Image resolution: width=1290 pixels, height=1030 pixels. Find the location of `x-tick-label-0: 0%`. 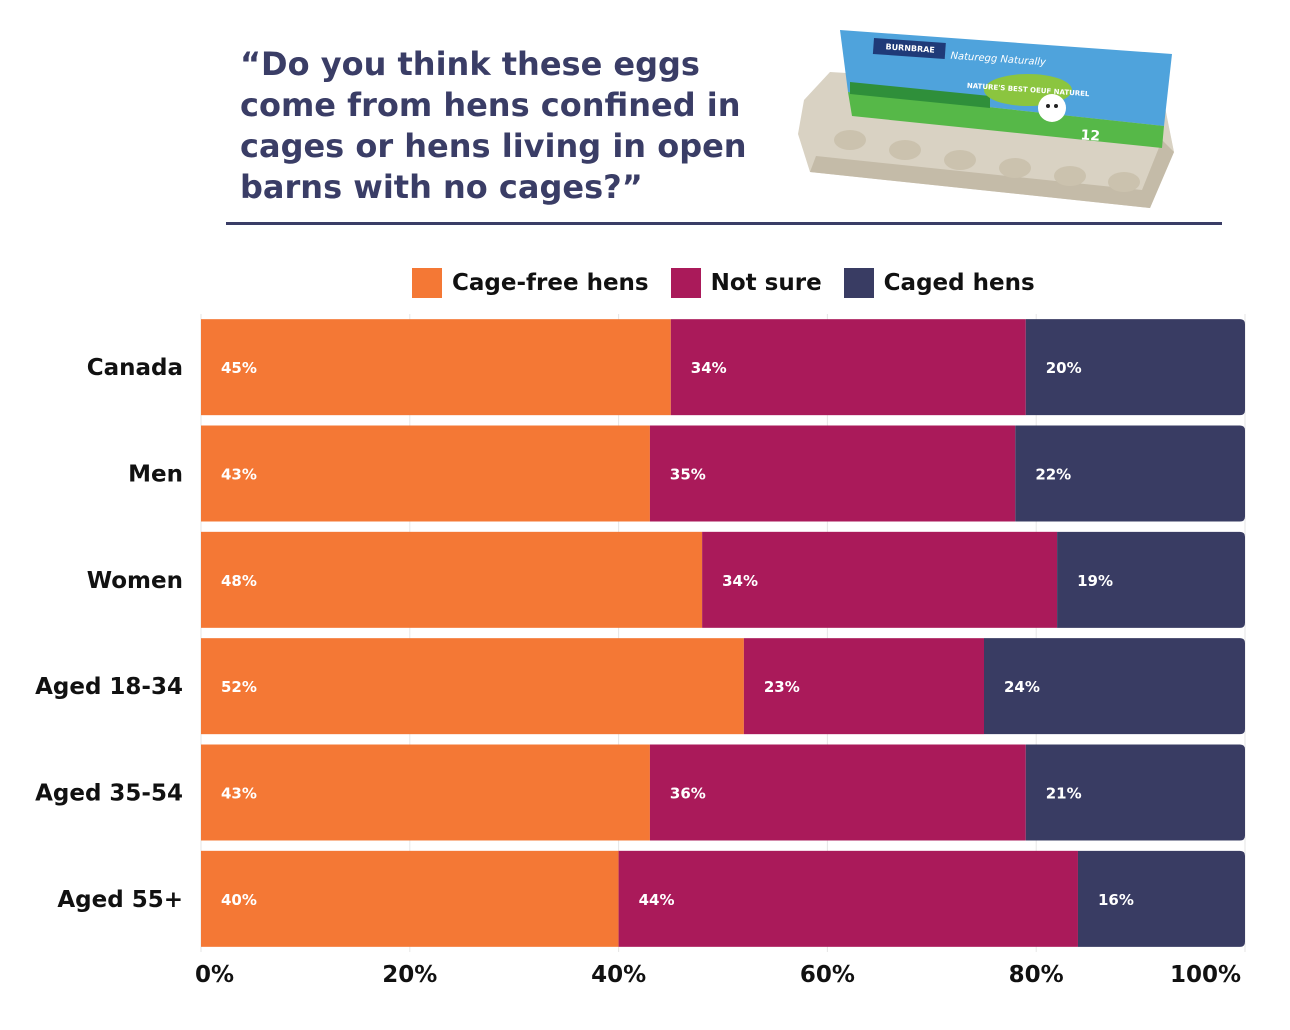

x-tick-label-0: 0% is located at coordinates (214, 975).